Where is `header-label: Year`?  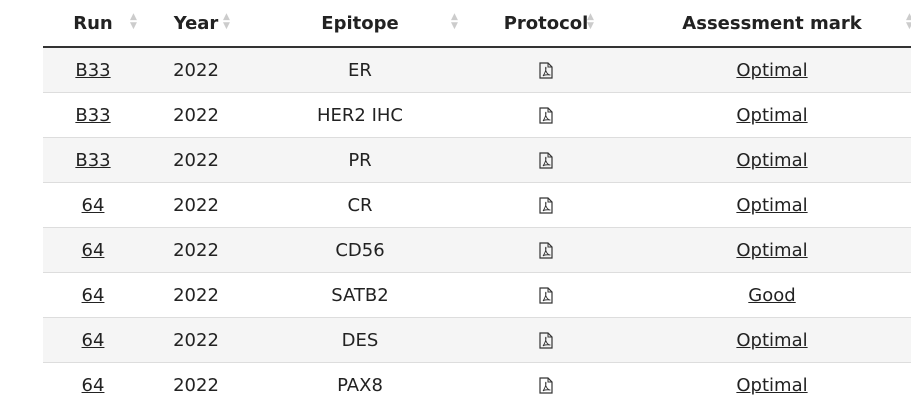 header-label: Year is located at coordinates (196, 23).